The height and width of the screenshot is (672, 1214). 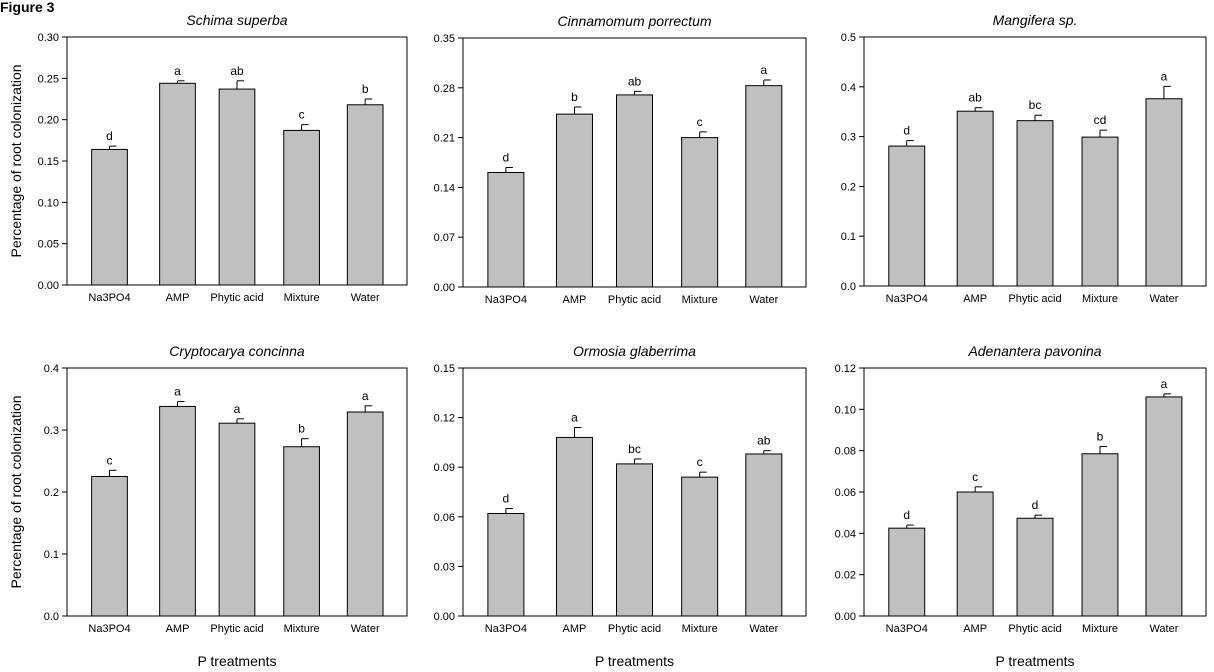 I want to click on y-tick-label: 0.03, so click(x=444, y=567).